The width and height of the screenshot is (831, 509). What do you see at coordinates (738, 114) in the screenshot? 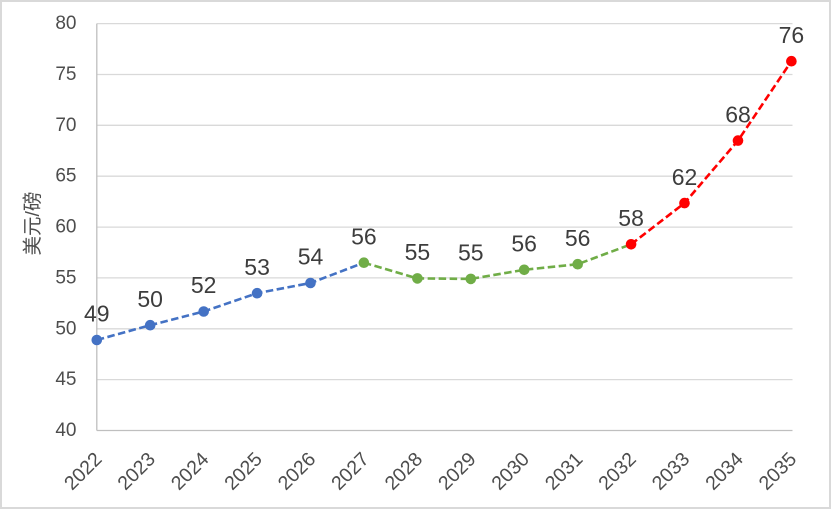
I see `svg-text: 68` at bounding box center [738, 114].